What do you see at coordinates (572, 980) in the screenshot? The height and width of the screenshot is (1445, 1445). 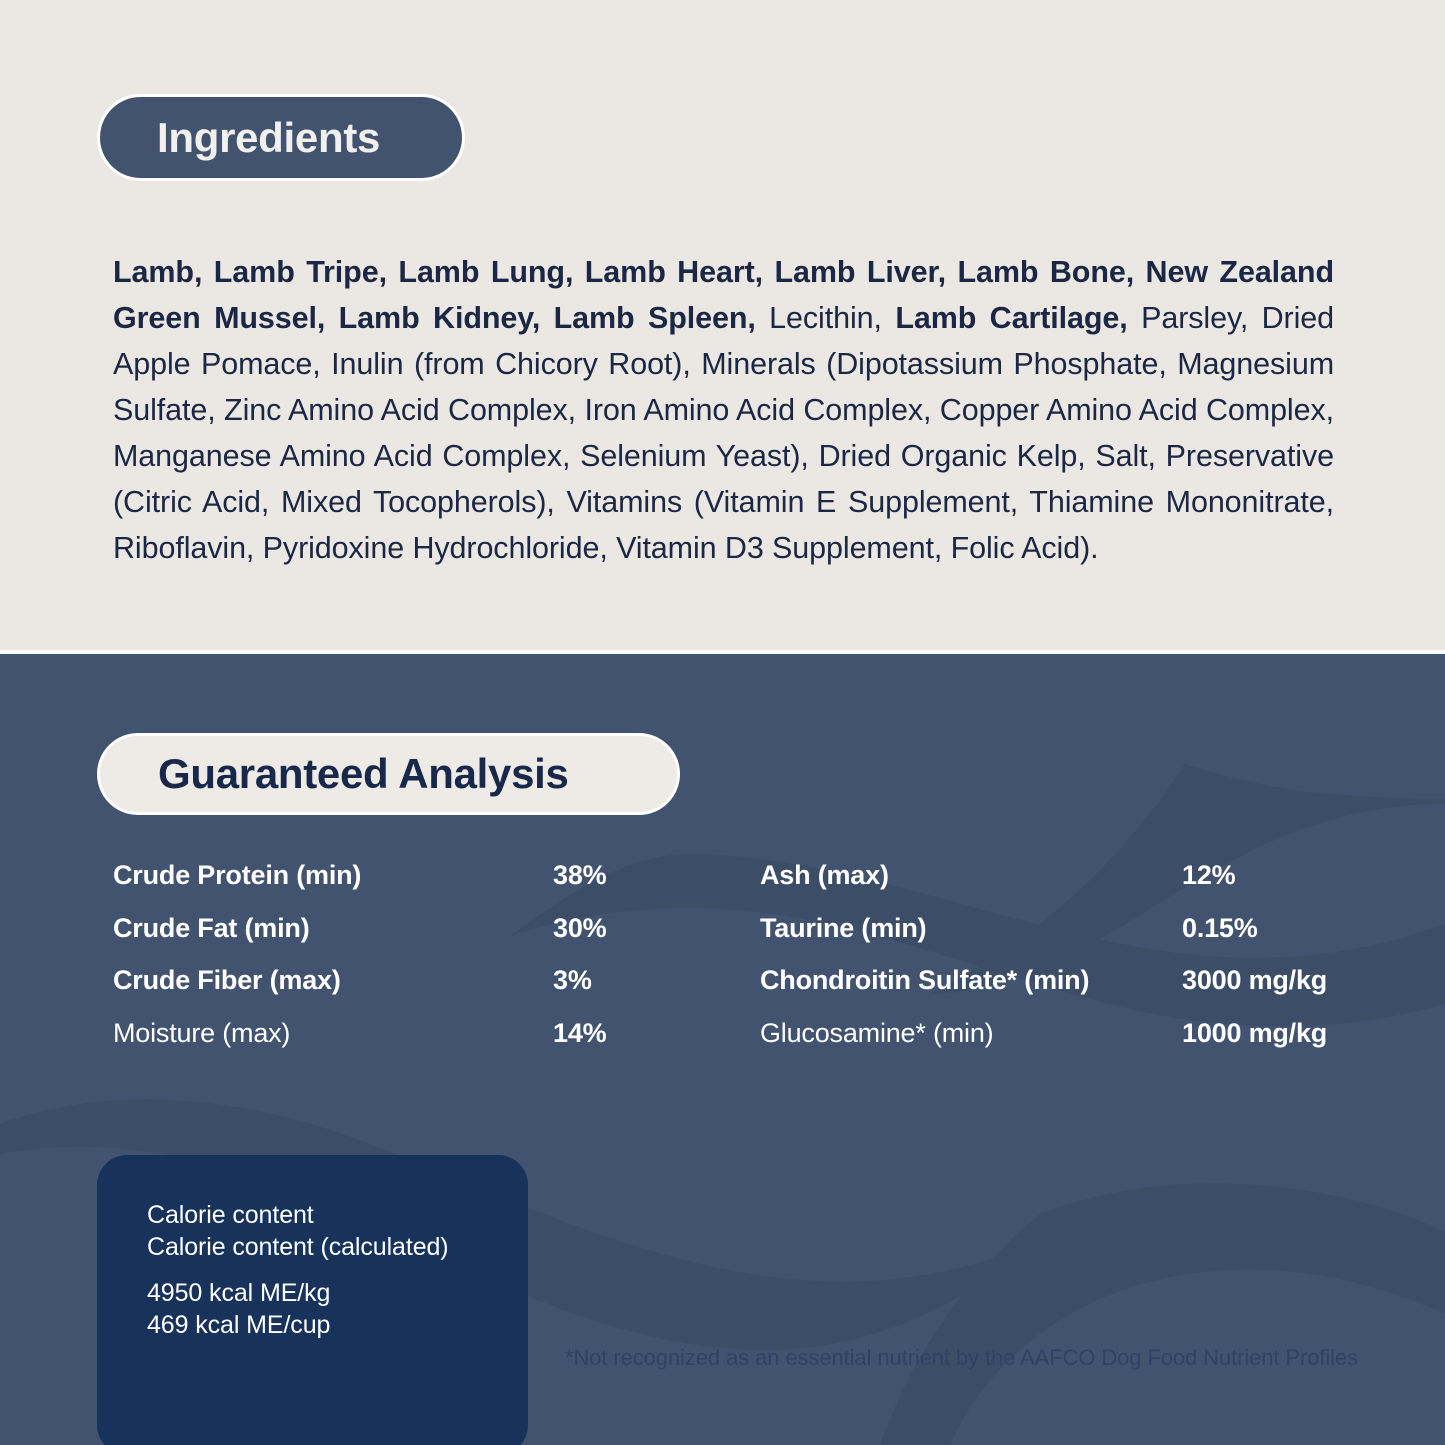 I see `analysis-value: 3%` at bounding box center [572, 980].